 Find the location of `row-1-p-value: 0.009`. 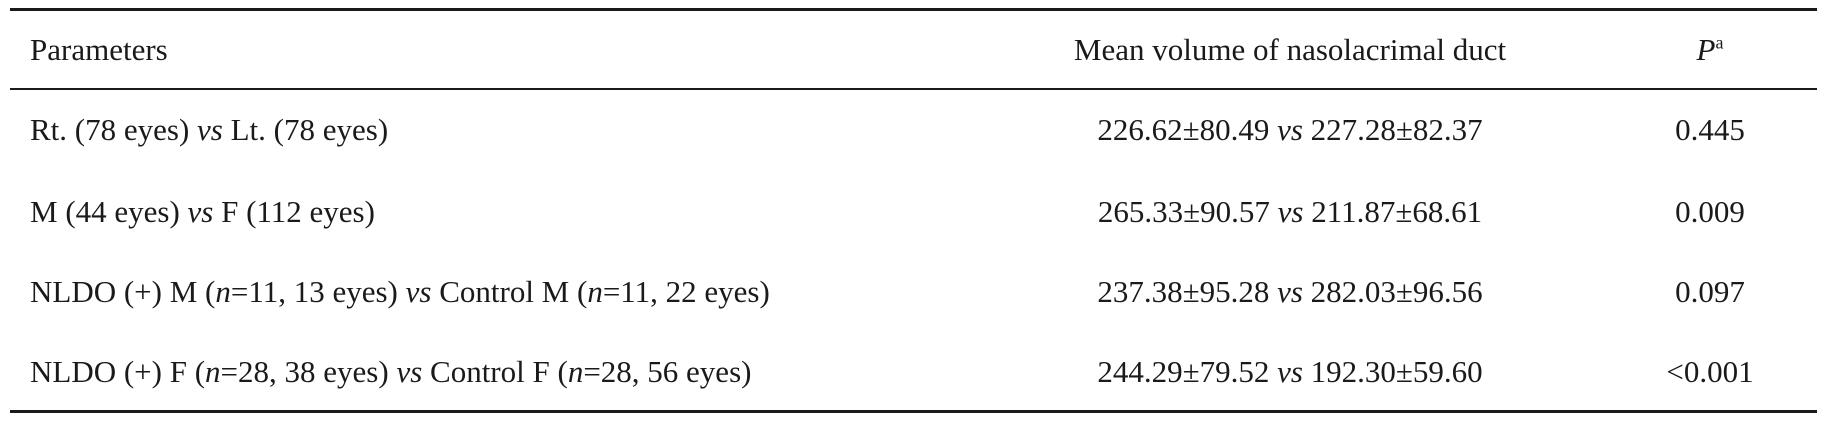

row-1-p-value: 0.009 is located at coordinates (1710, 211).